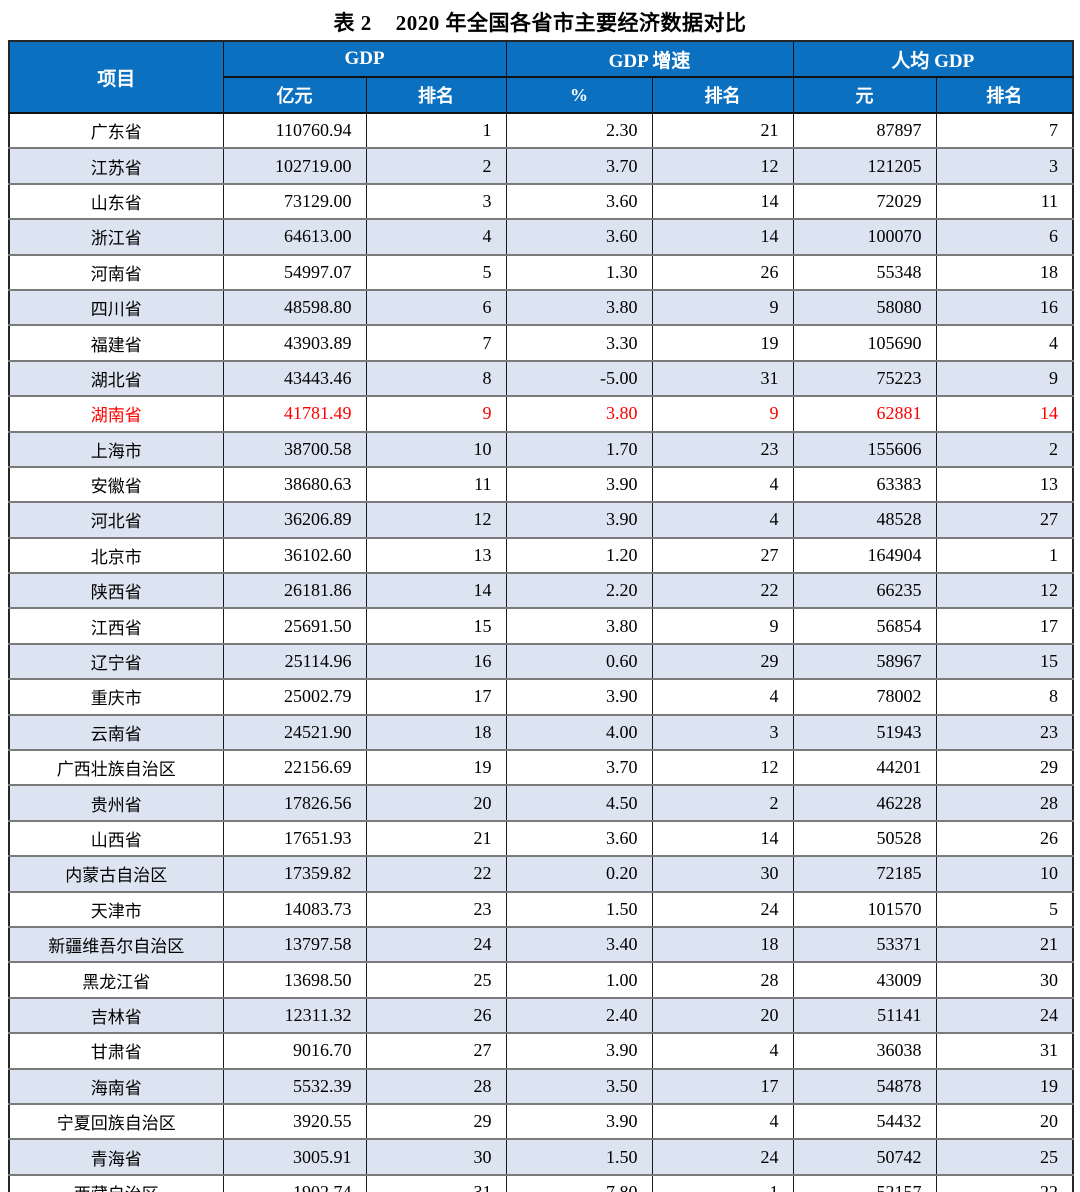 This screenshot has height=1192, width=1080. Describe the element at coordinates (1004, 980) in the screenshot. I see `per-capita-rank-cell: 30` at that location.